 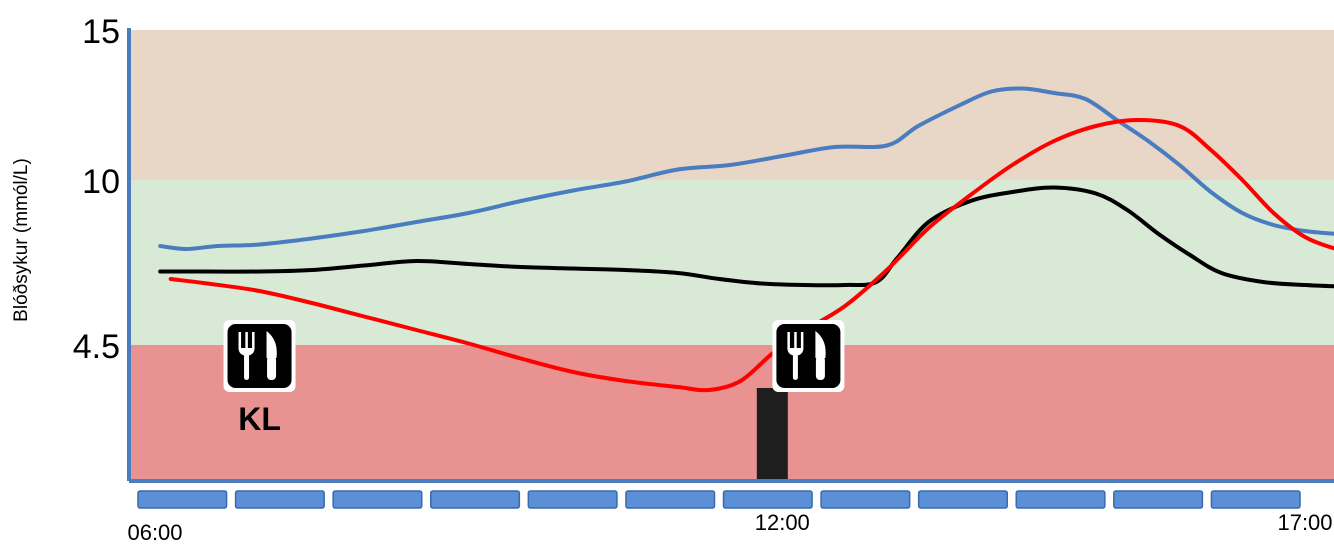 I want to click on x-tick-label: 06:00, so click(x=154, y=532).